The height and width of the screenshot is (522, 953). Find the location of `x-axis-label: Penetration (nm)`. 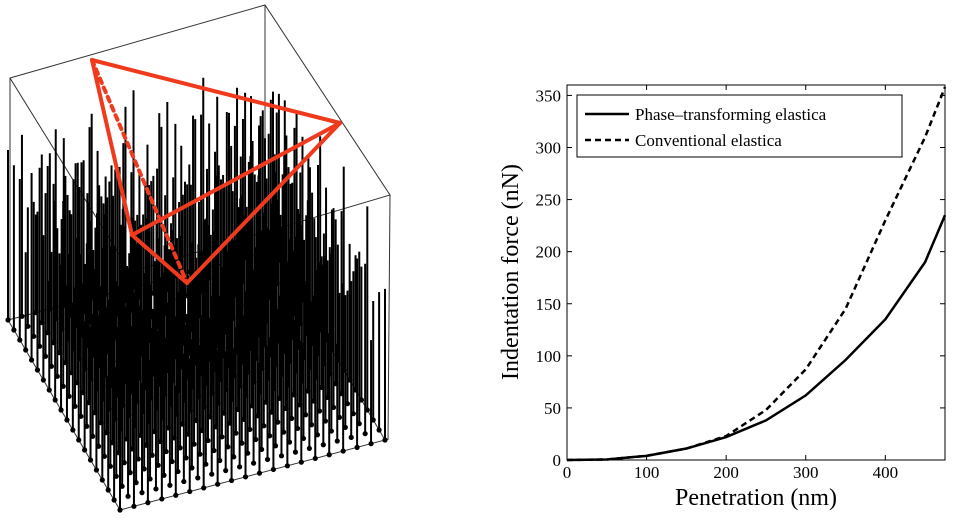

x-axis-label: Penetration (nm) is located at coordinates (756, 498).